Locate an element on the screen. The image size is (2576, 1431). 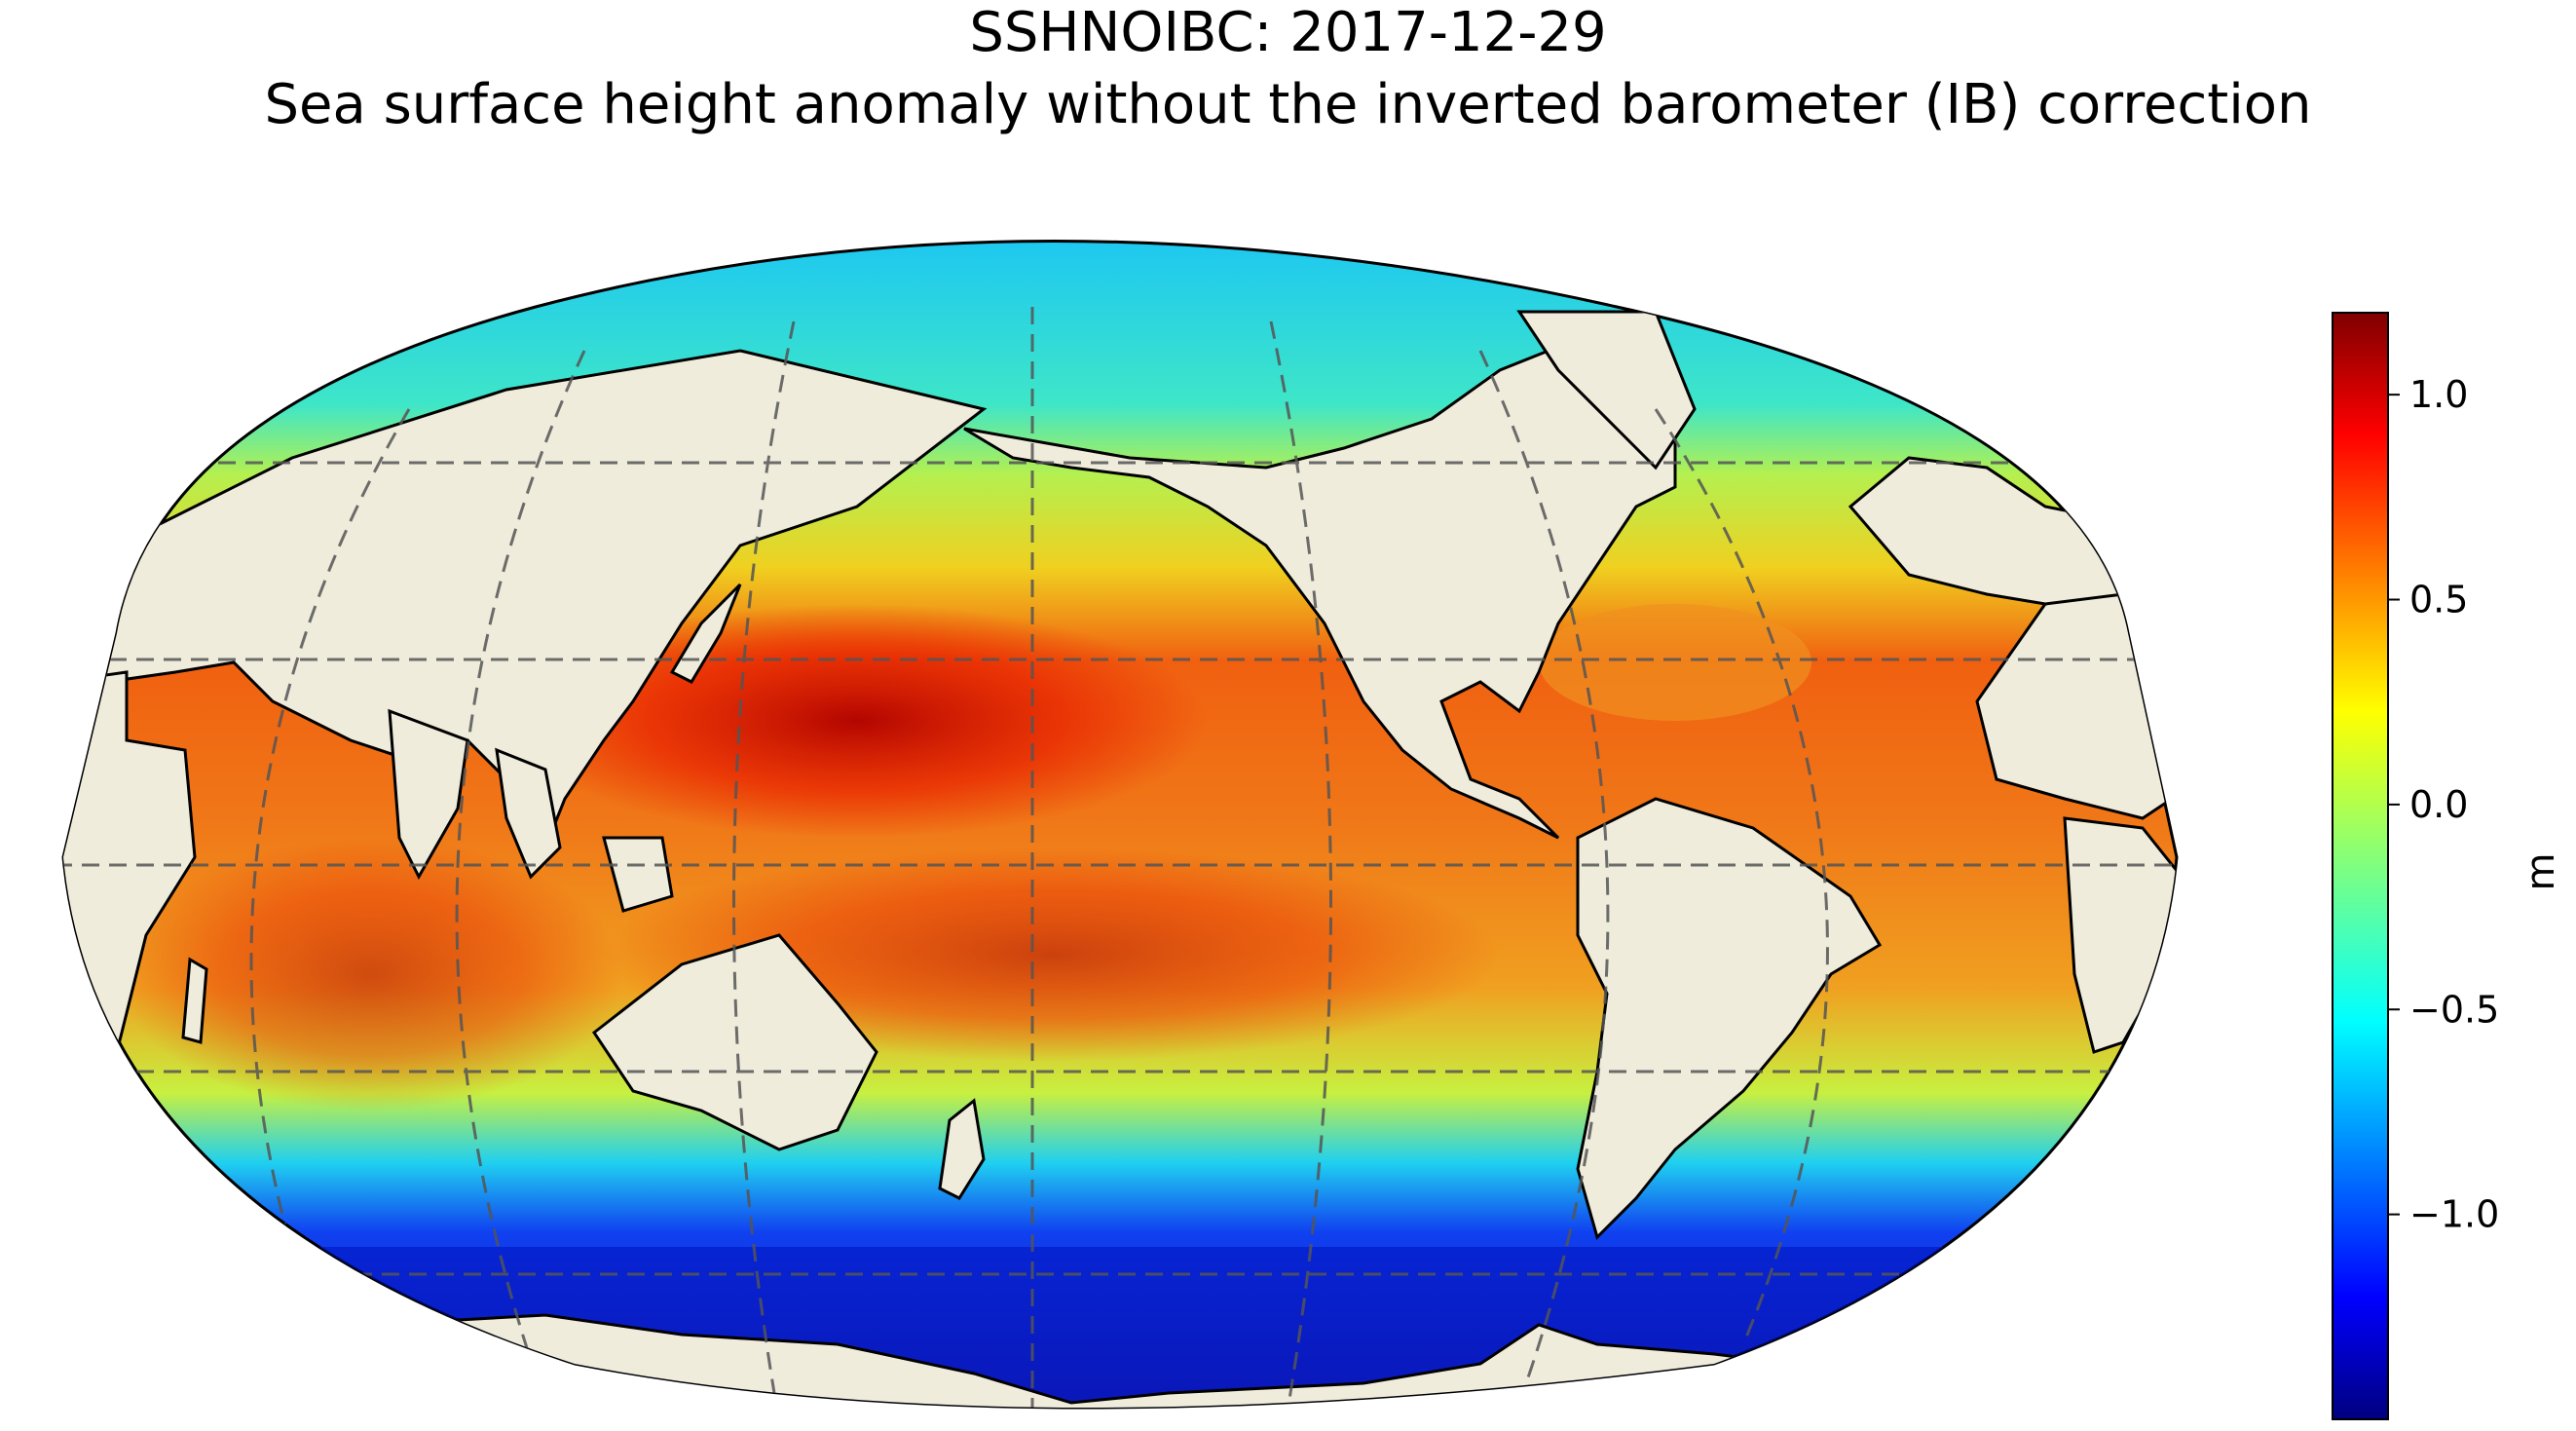
land-borneo is located at coordinates (638, 875).